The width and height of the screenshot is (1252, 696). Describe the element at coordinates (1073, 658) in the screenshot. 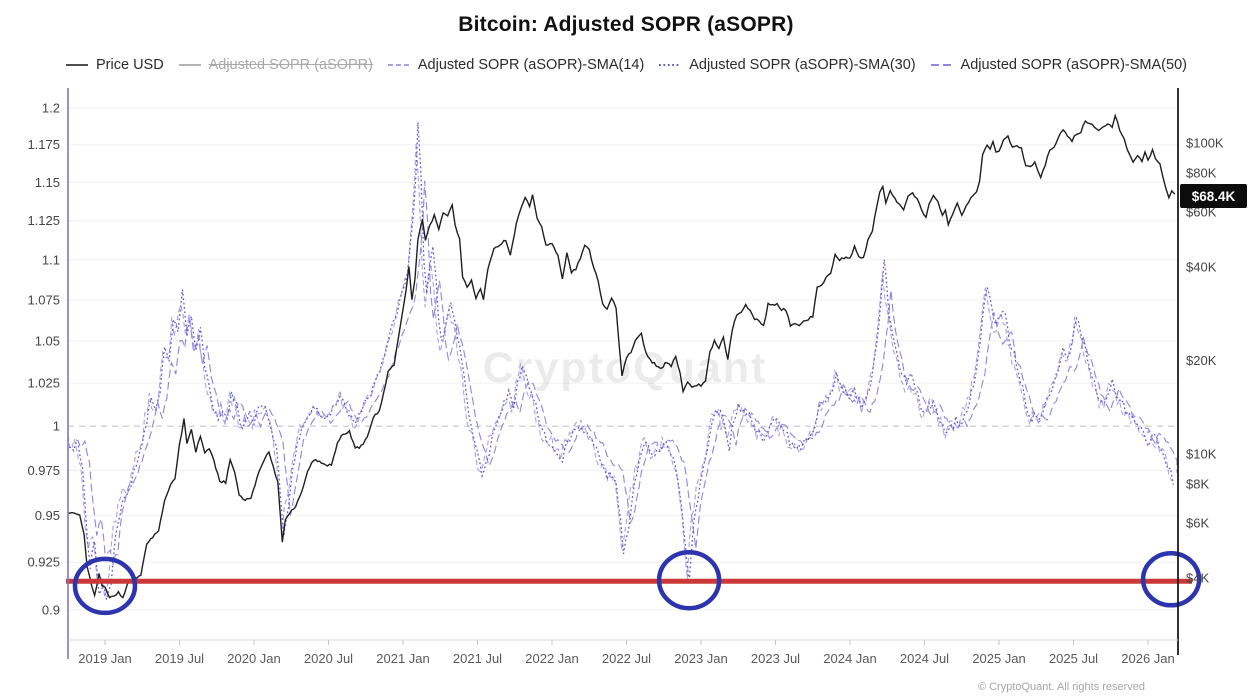

I see `svg-text: 2025 Jul` at that location.